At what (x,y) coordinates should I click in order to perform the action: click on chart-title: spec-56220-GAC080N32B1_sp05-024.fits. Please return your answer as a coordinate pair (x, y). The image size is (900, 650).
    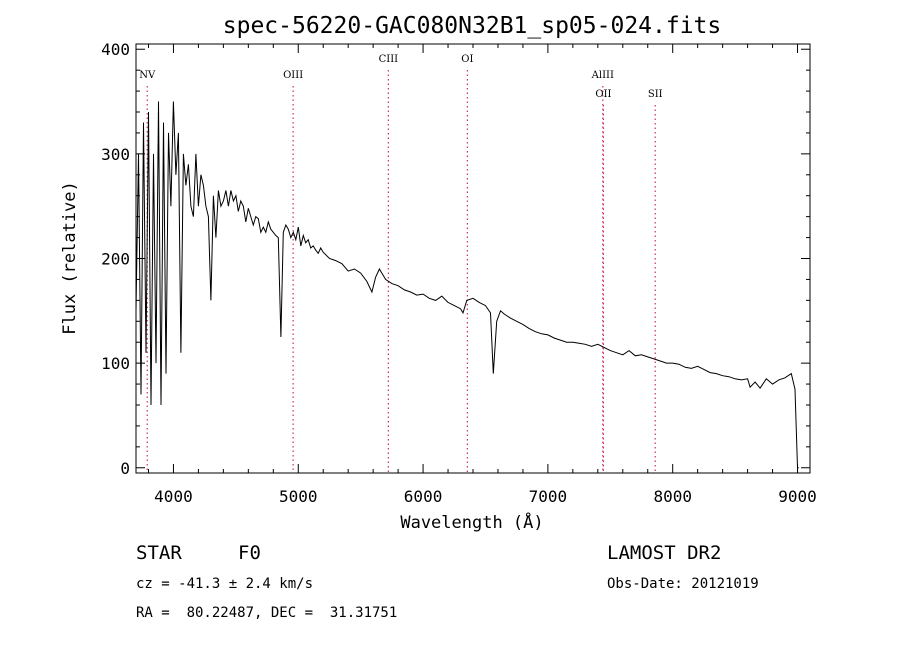
    Looking at the image, I should click on (472, 26).